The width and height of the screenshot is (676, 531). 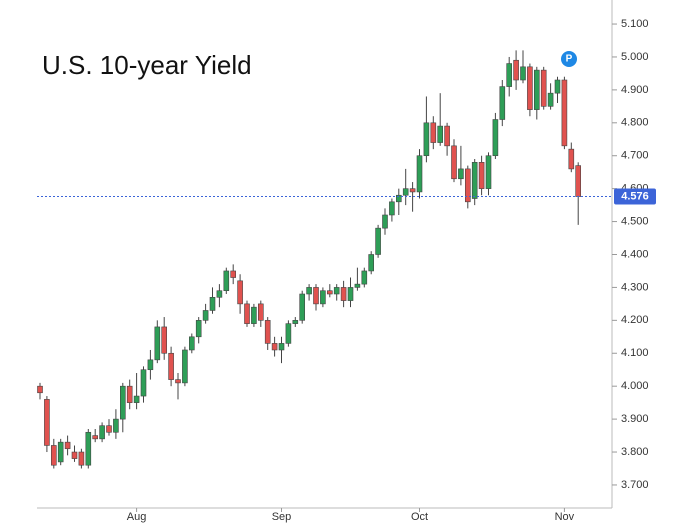 What do you see at coordinates (635, 419) in the screenshot?
I see `y-tick-label: 3.900` at bounding box center [635, 419].